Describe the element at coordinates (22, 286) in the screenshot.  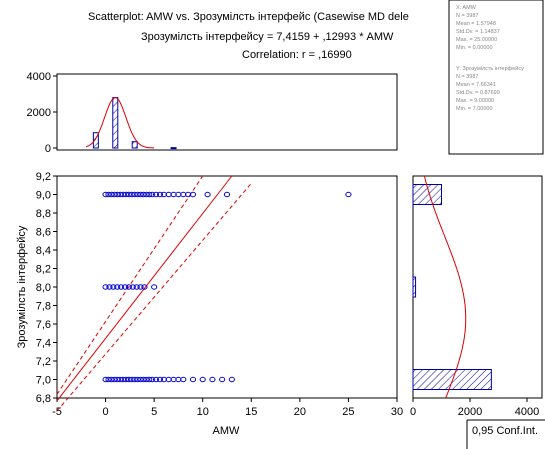
I see `y-axis-label: Зрозумілсть інтерфейсу` at that location.